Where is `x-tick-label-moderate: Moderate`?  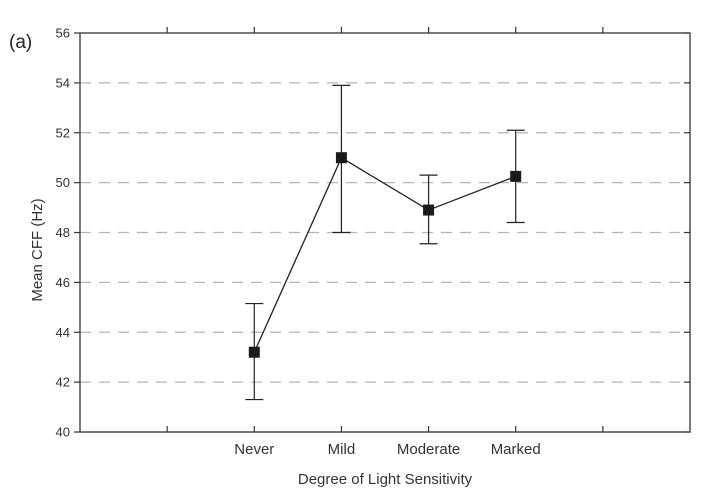 x-tick-label-moderate: Moderate is located at coordinates (428, 449).